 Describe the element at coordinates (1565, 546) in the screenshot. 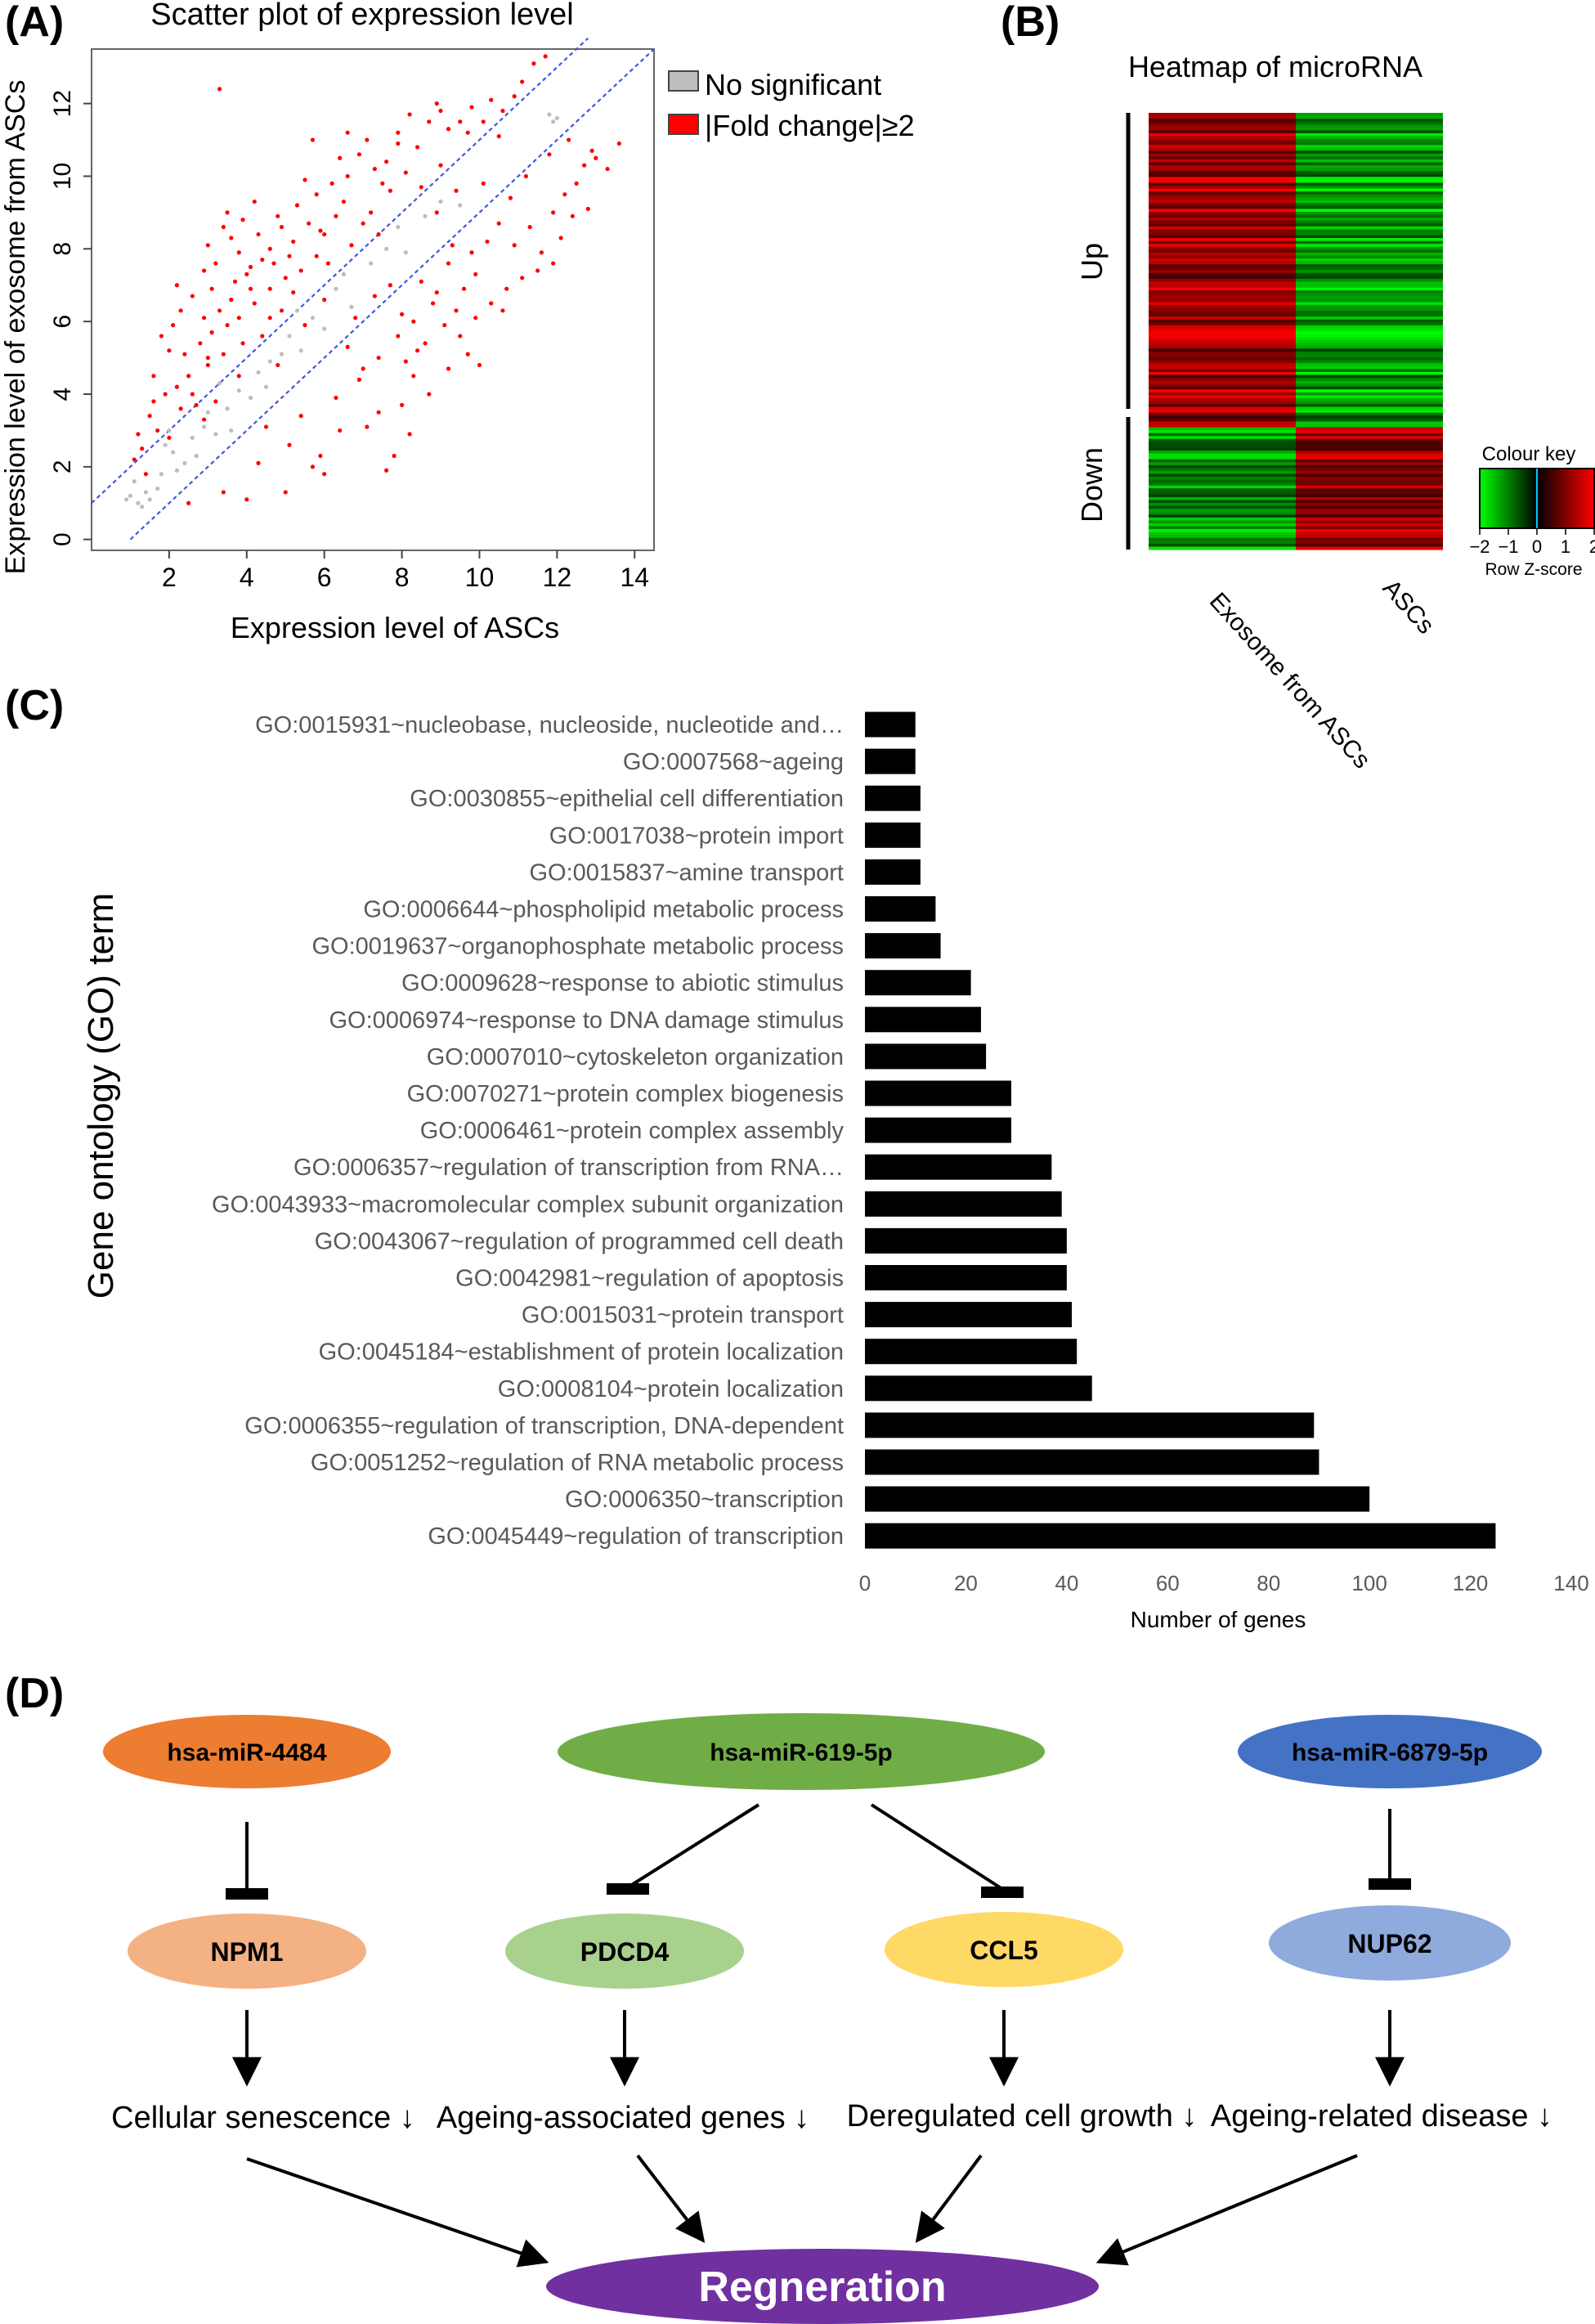

I see `colour-key-tick-label: 1` at that location.